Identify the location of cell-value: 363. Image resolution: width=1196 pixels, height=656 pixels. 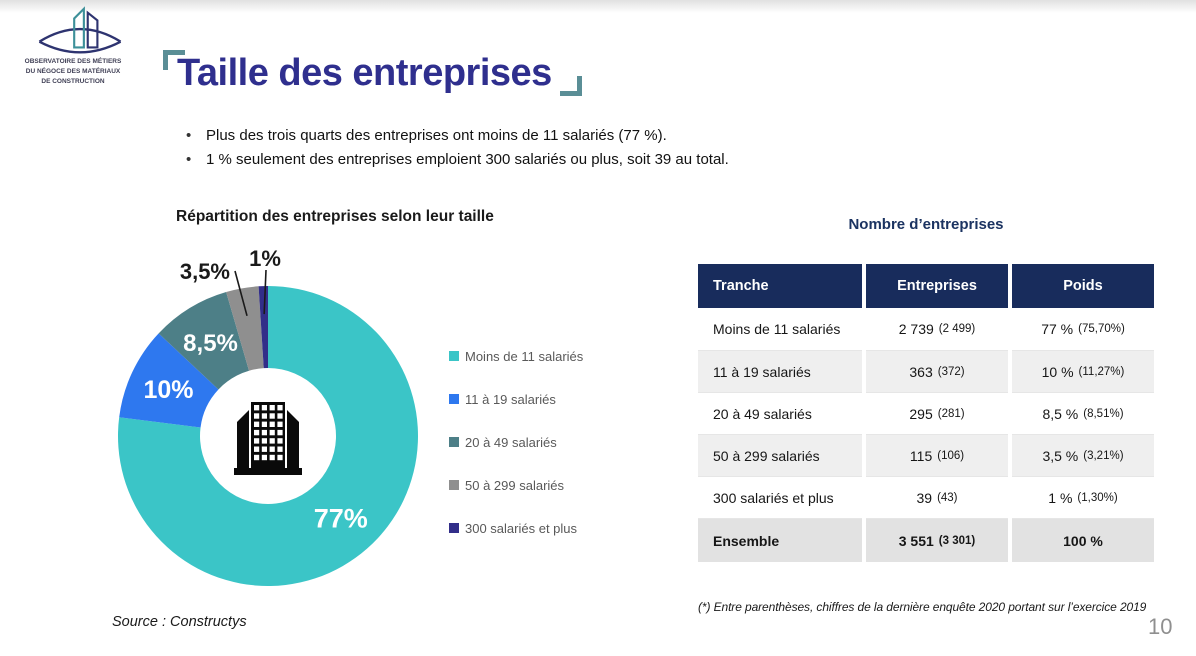
(921, 371).